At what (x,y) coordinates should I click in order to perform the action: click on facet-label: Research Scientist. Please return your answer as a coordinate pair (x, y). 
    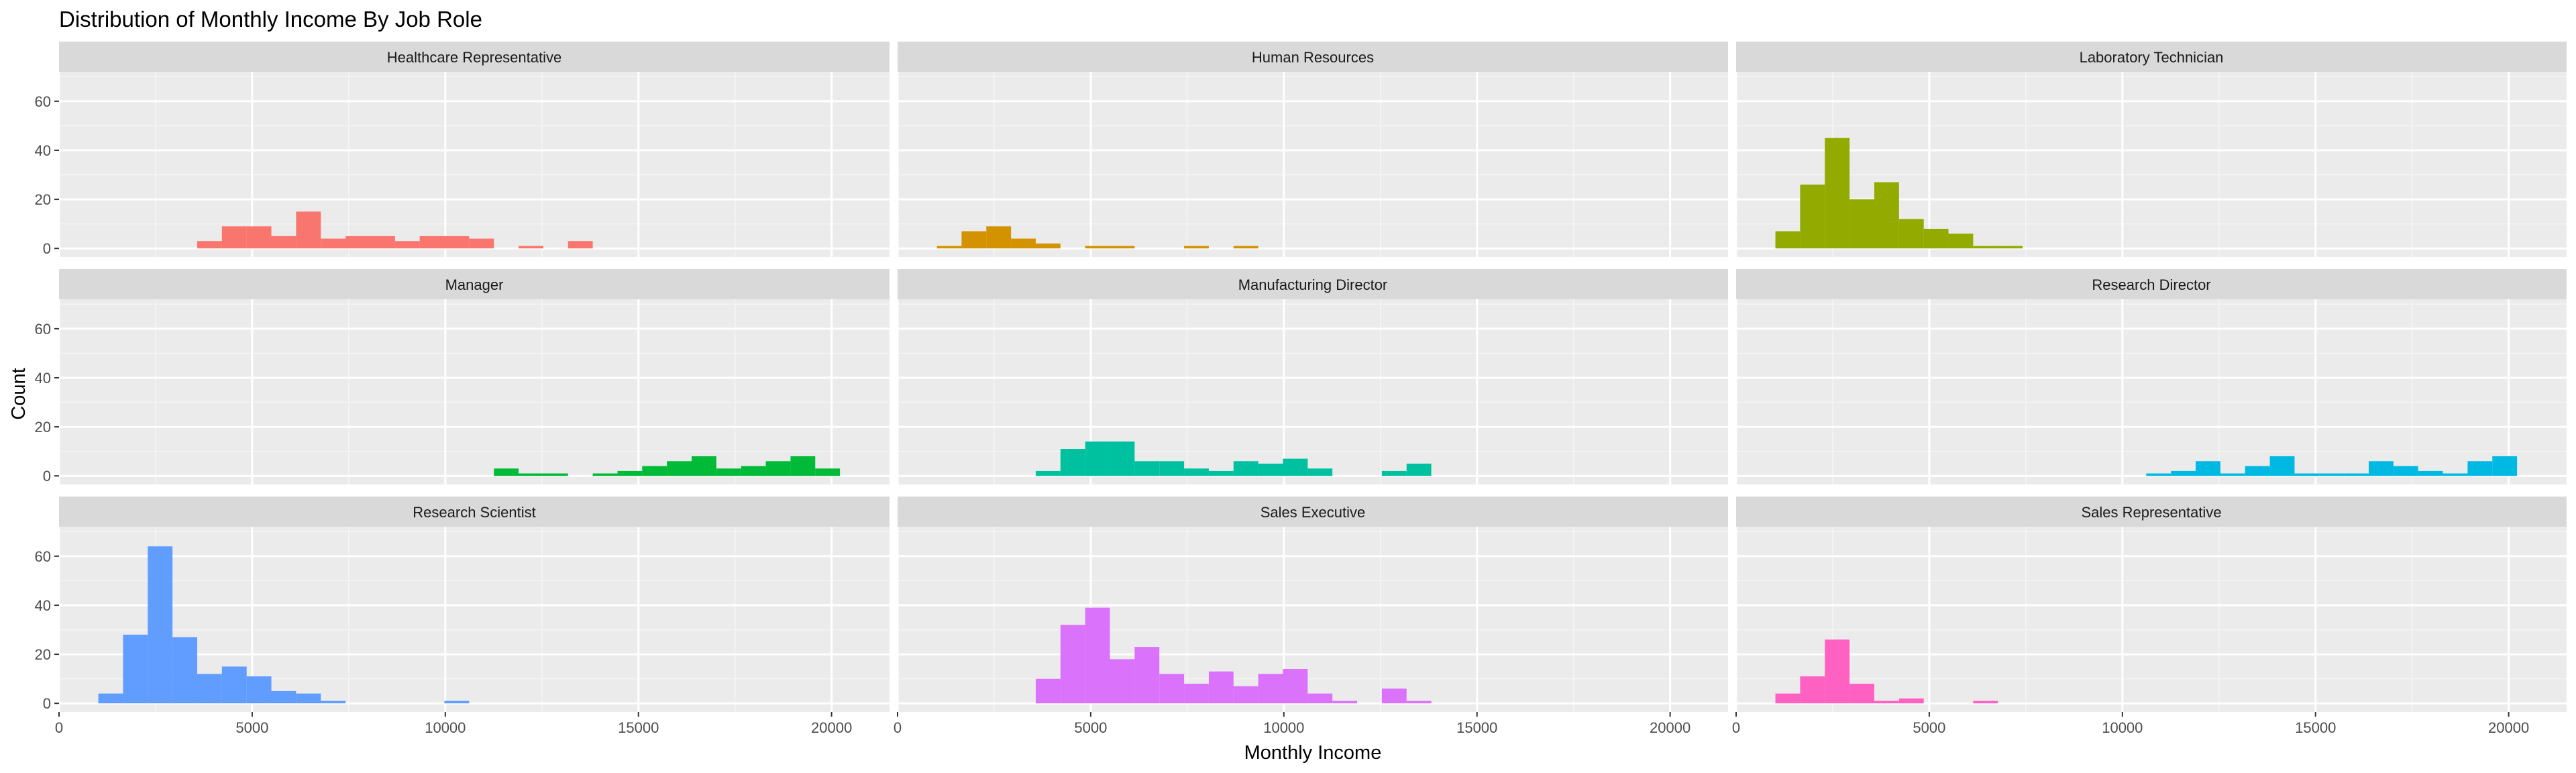
    Looking at the image, I should click on (474, 512).